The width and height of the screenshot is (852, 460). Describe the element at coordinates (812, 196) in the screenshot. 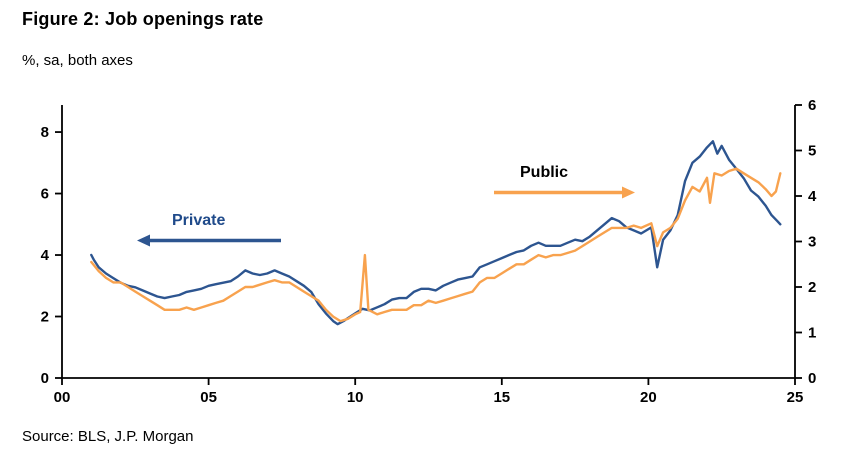

I see `y-axis-right-tick-label: 4` at that location.